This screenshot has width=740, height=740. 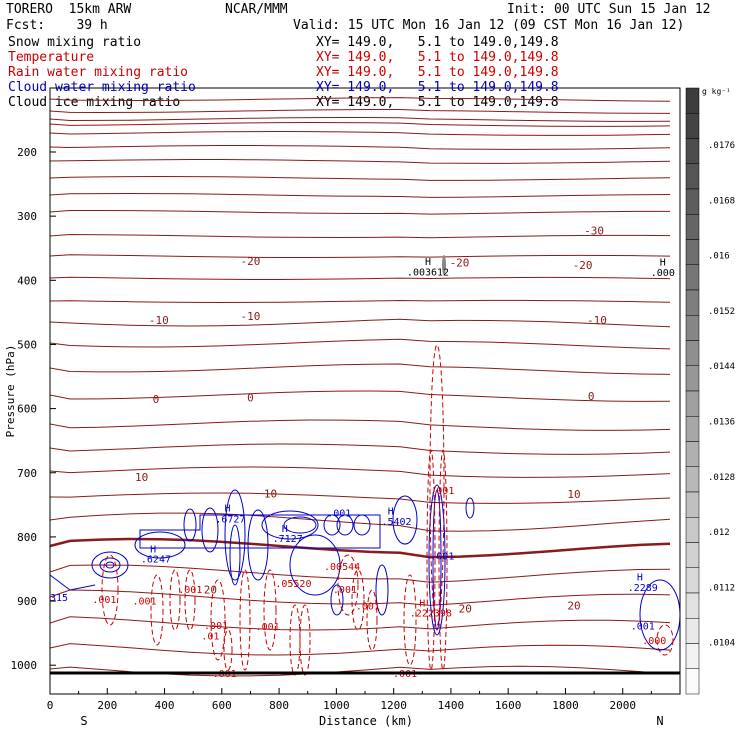 I want to click on y-tick-label: 200, so click(x=27, y=152).